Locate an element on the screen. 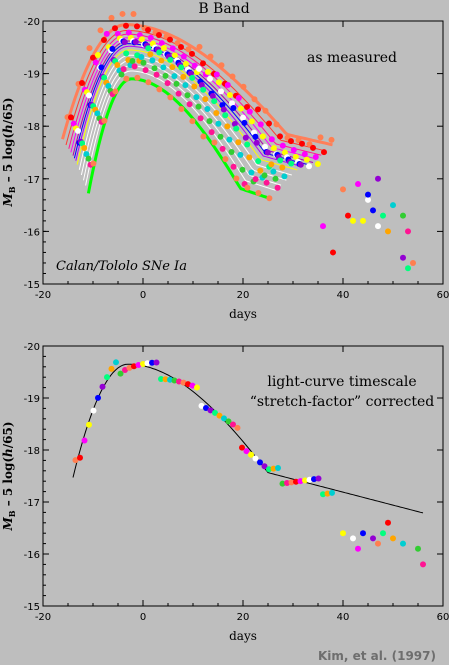 The width and height of the screenshot is (449, 665). x-tick-label: 0 is located at coordinates (143, 295).